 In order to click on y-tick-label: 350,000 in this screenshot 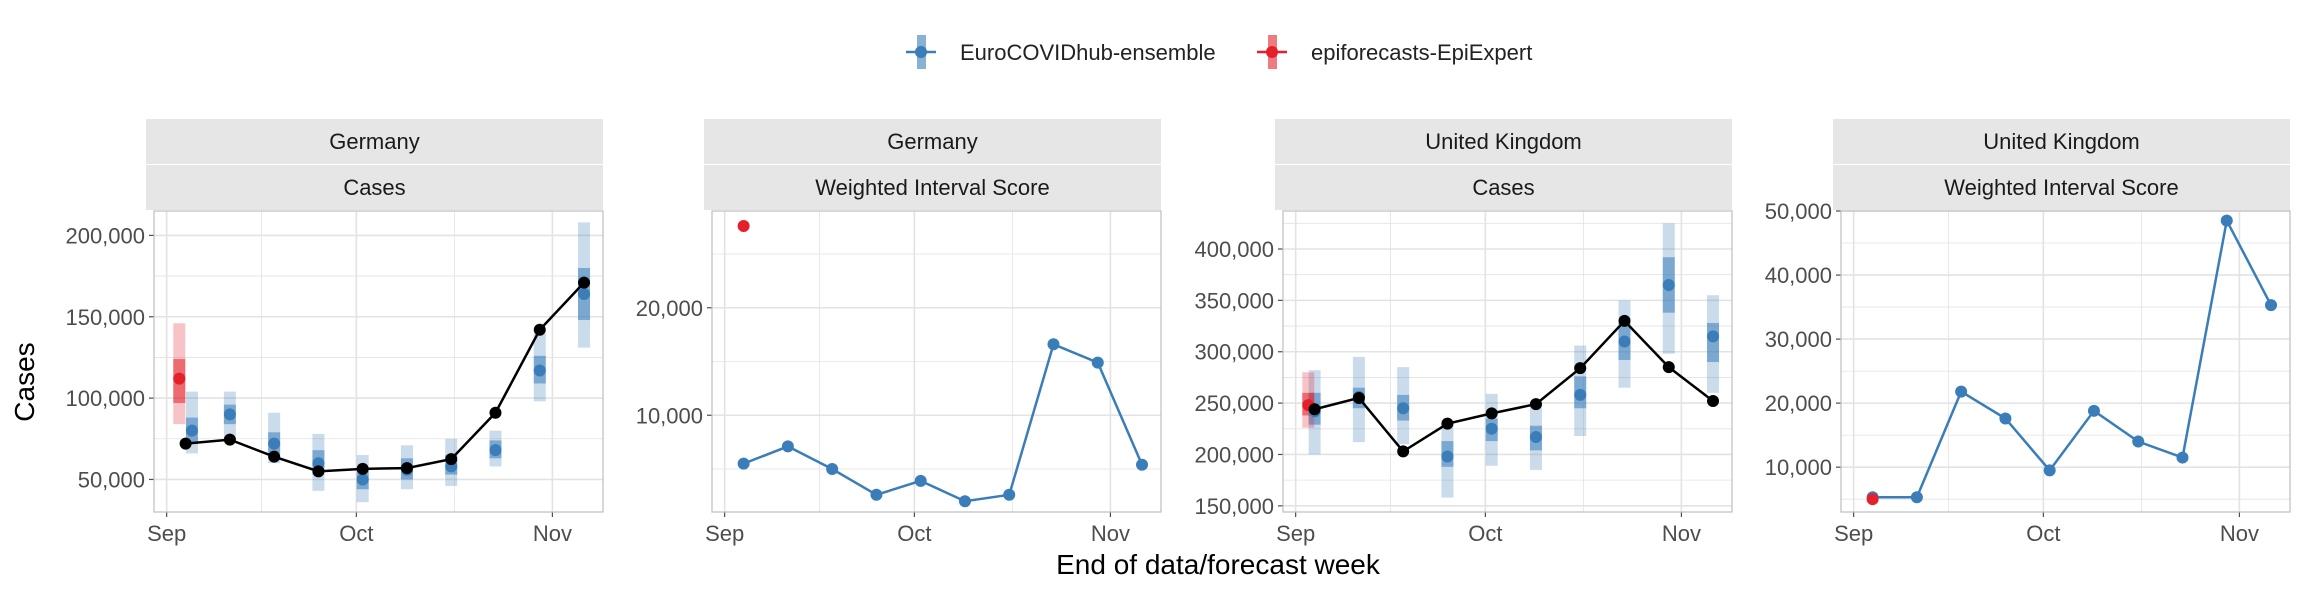, I will do `click(1234, 300)`.